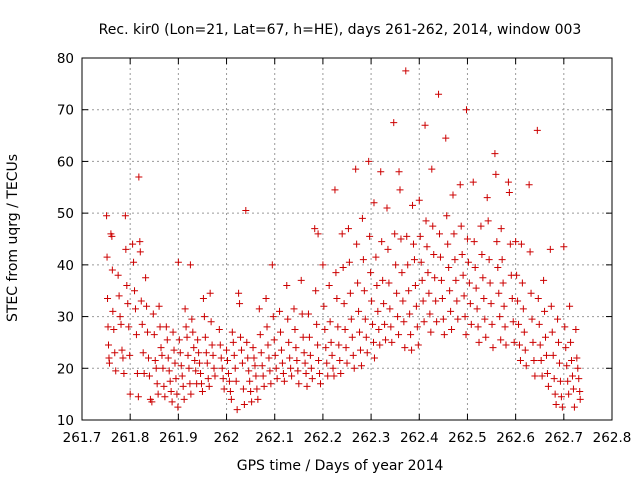  What do you see at coordinates (563, 438) in the screenshot?
I see `x-tick-label: 262.7` at bounding box center [563, 438].